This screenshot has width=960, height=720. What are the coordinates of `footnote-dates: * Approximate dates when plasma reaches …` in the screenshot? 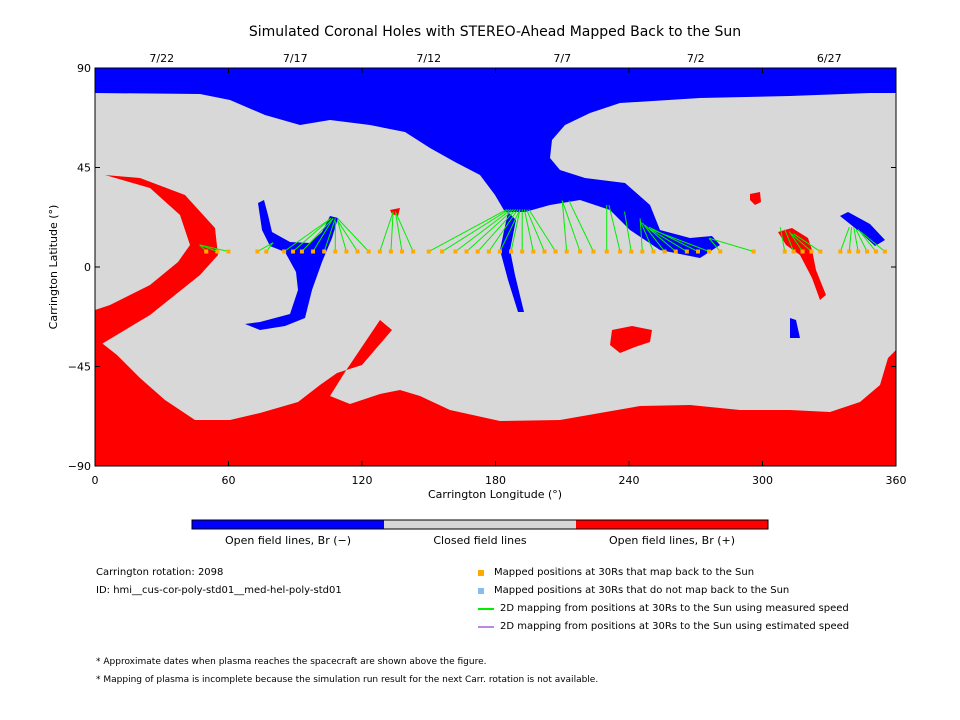 It's located at (291, 662).